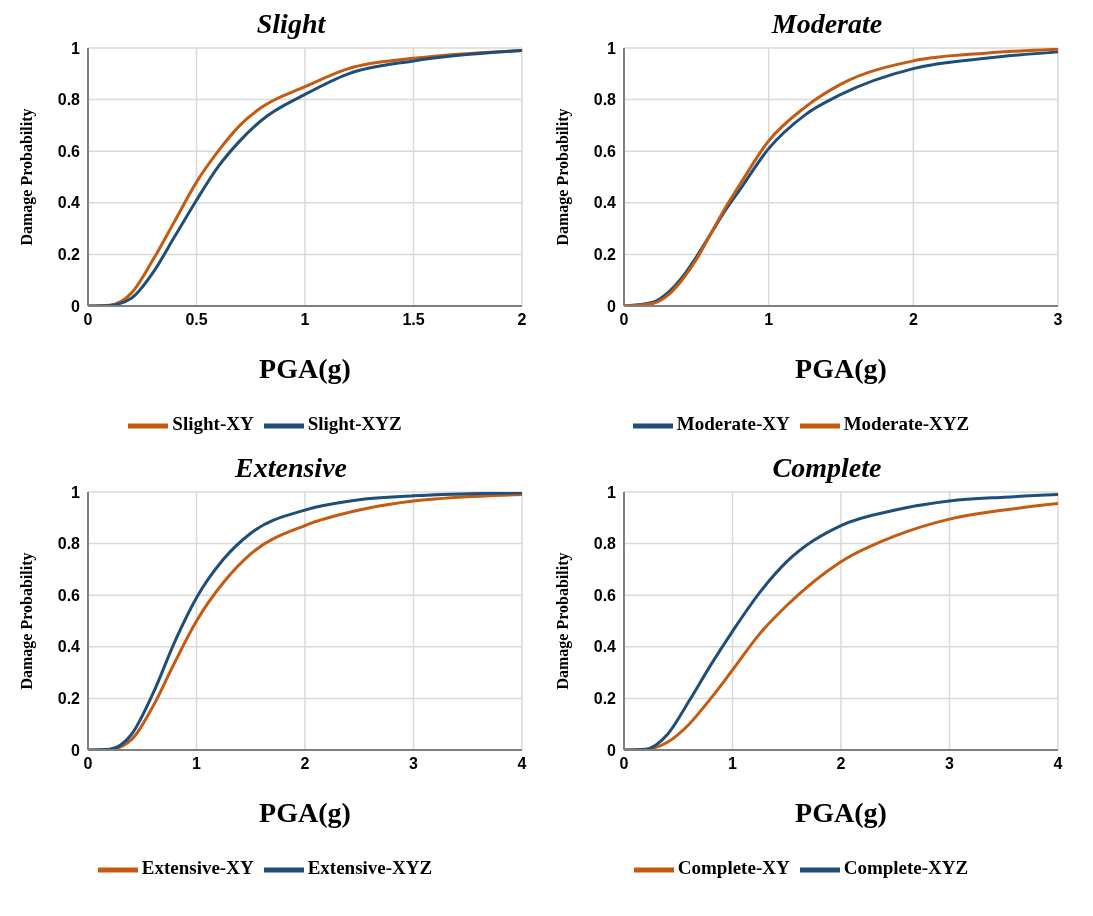 The width and height of the screenshot is (1093, 916). What do you see at coordinates (827, 467) in the screenshot?
I see `chart-title: Complete` at bounding box center [827, 467].